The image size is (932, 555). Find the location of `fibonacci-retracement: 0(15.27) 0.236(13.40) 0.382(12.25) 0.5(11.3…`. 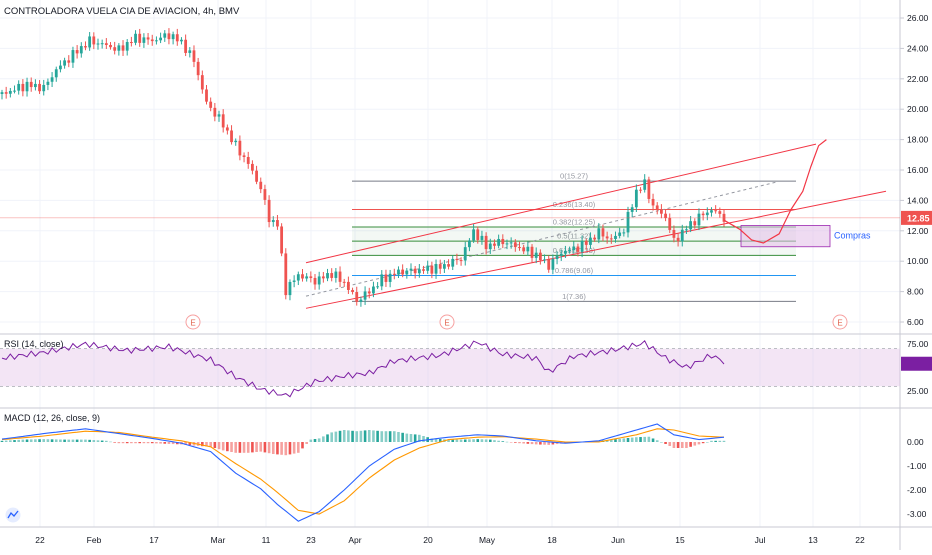

fibonacci-retracement: 0(15.27) 0.236(13.40) 0.382(12.25) 0.5(11.3… is located at coordinates (574, 237).